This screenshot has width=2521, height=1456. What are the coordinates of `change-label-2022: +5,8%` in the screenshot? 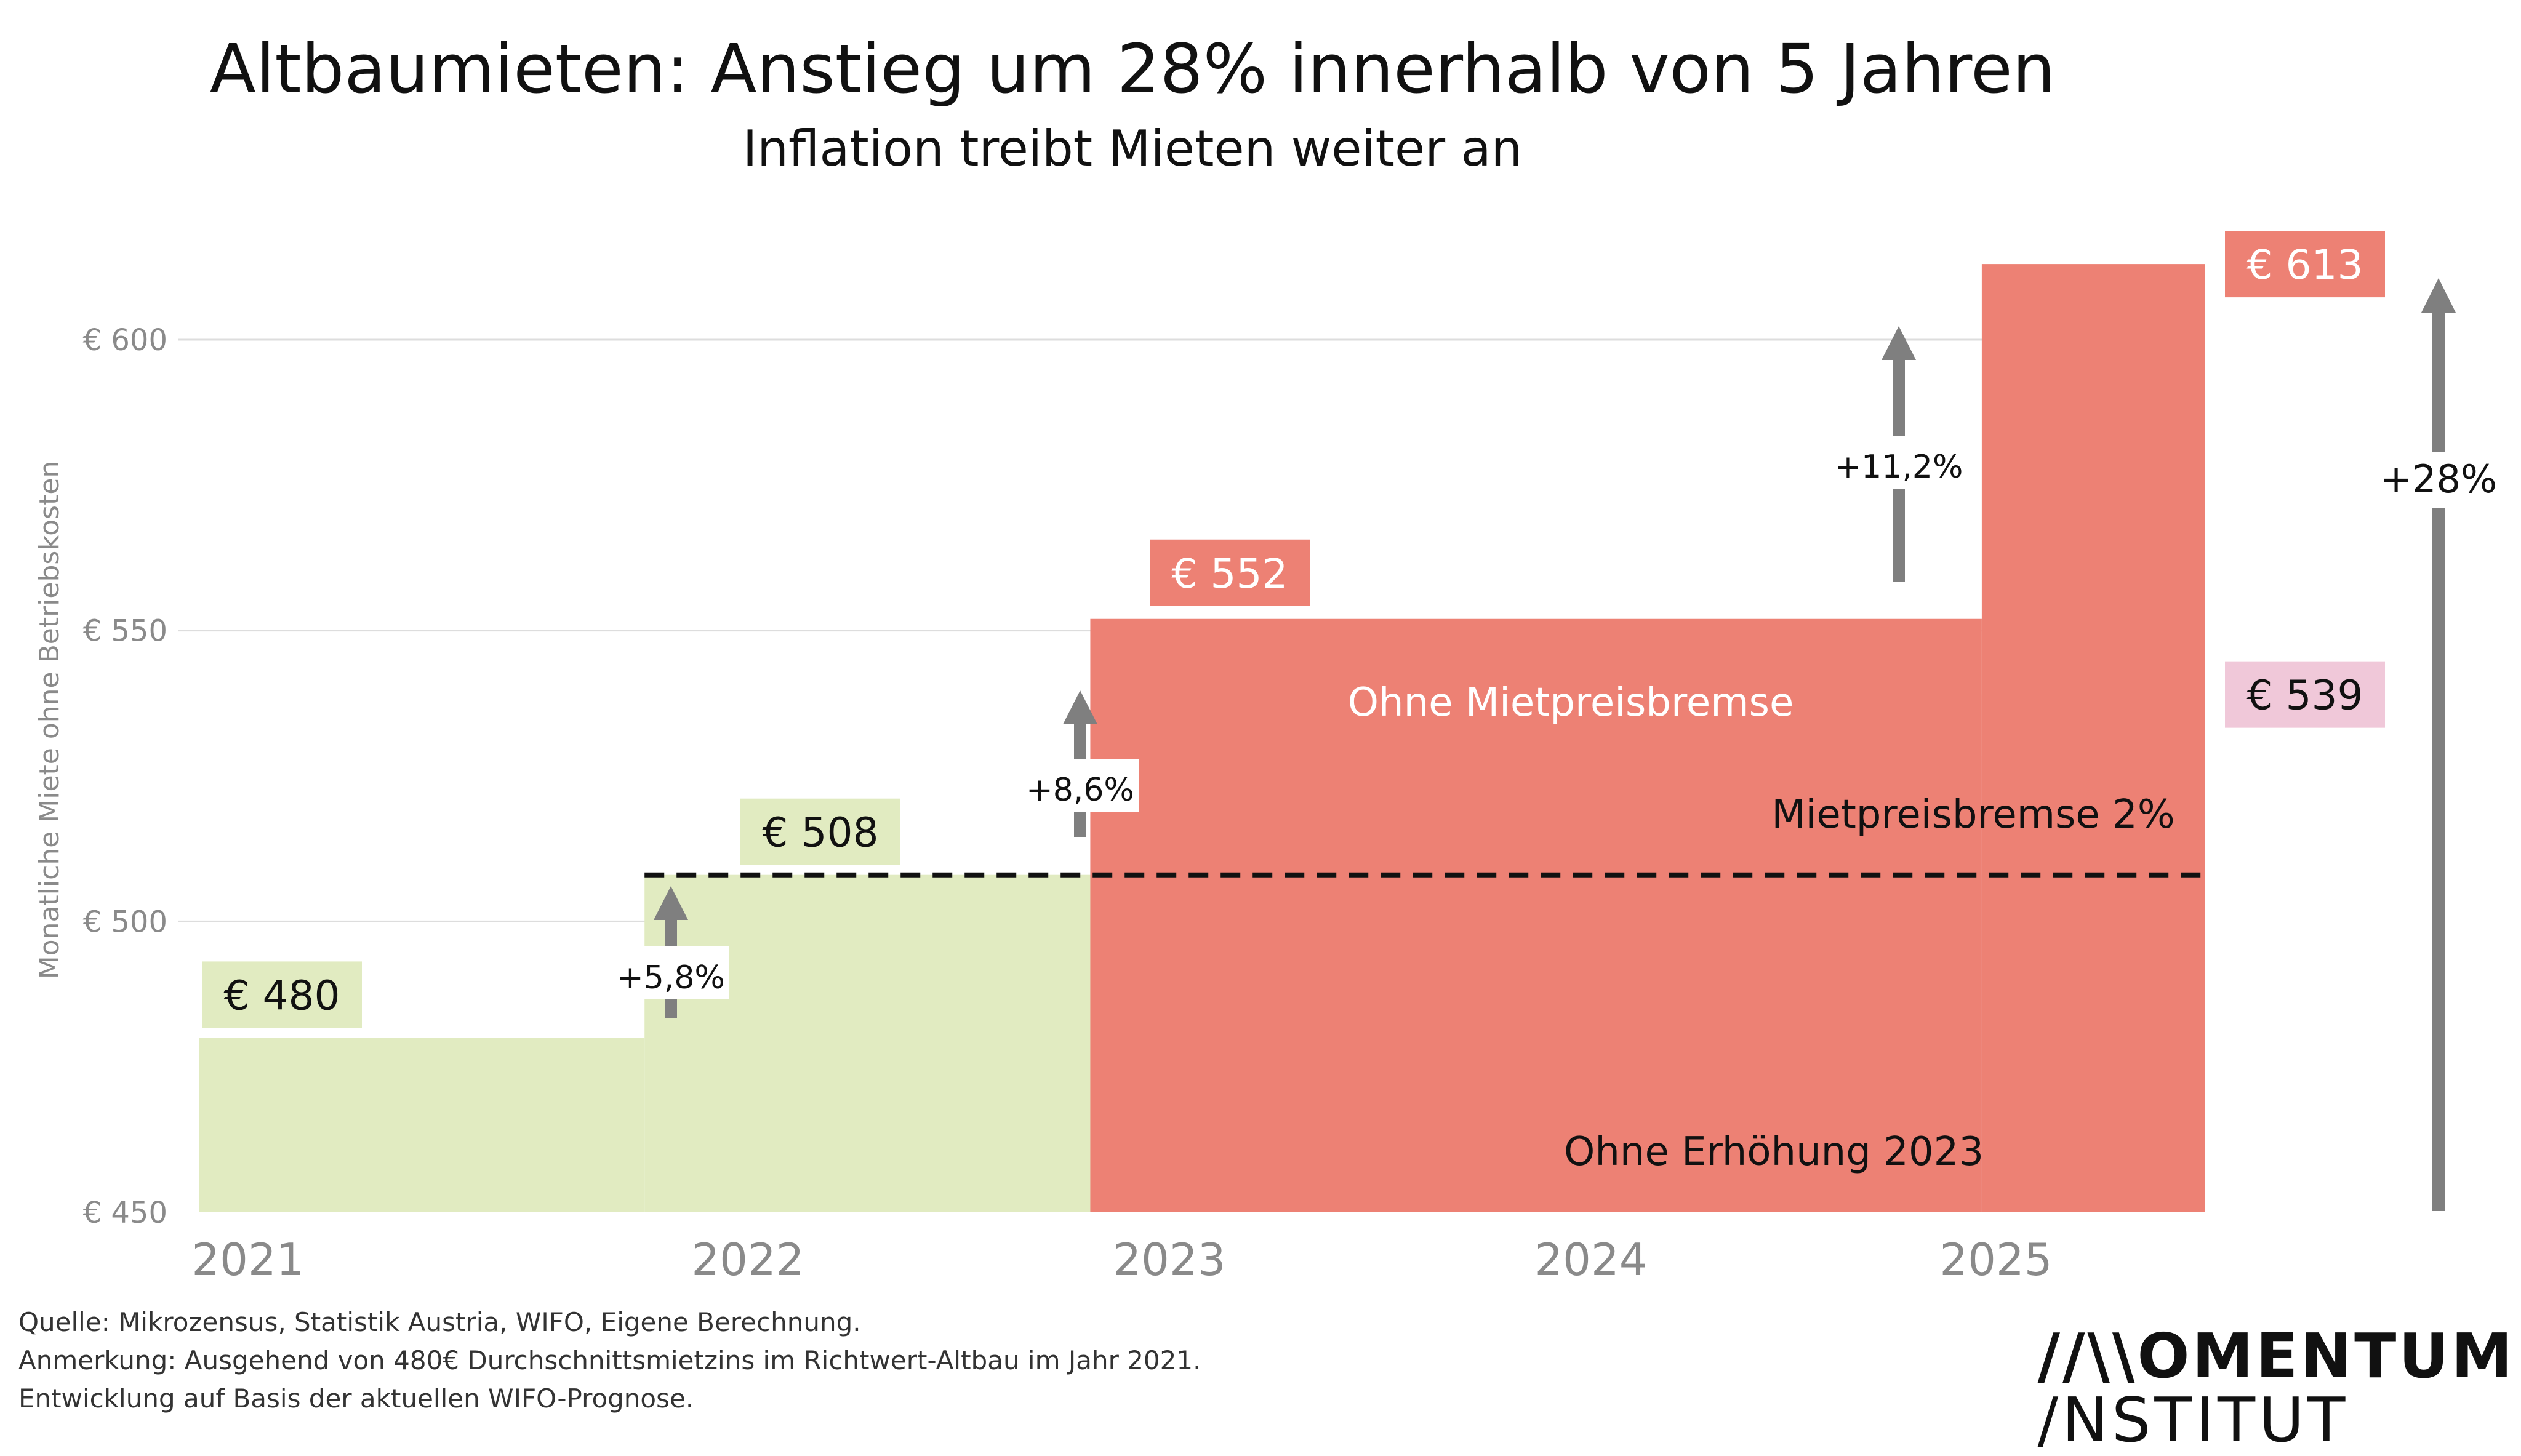 It's located at (671, 977).